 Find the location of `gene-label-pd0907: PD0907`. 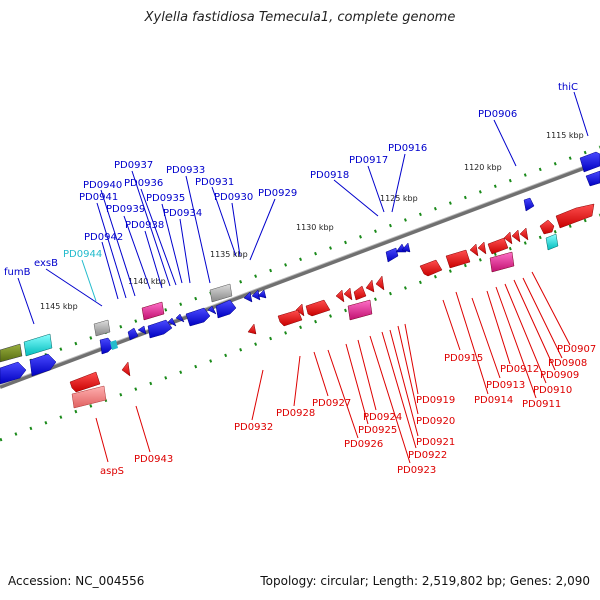

gene-label-pd0907: PD0907 is located at coordinates (576, 349).